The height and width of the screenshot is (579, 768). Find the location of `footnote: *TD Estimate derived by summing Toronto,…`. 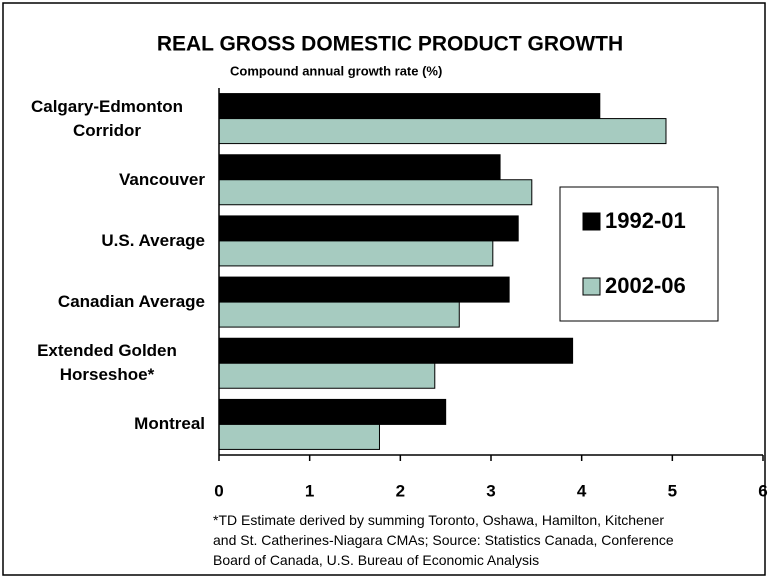

footnote: *TD Estimate derived by summing Toronto,… is located at coordinates (439, 520).